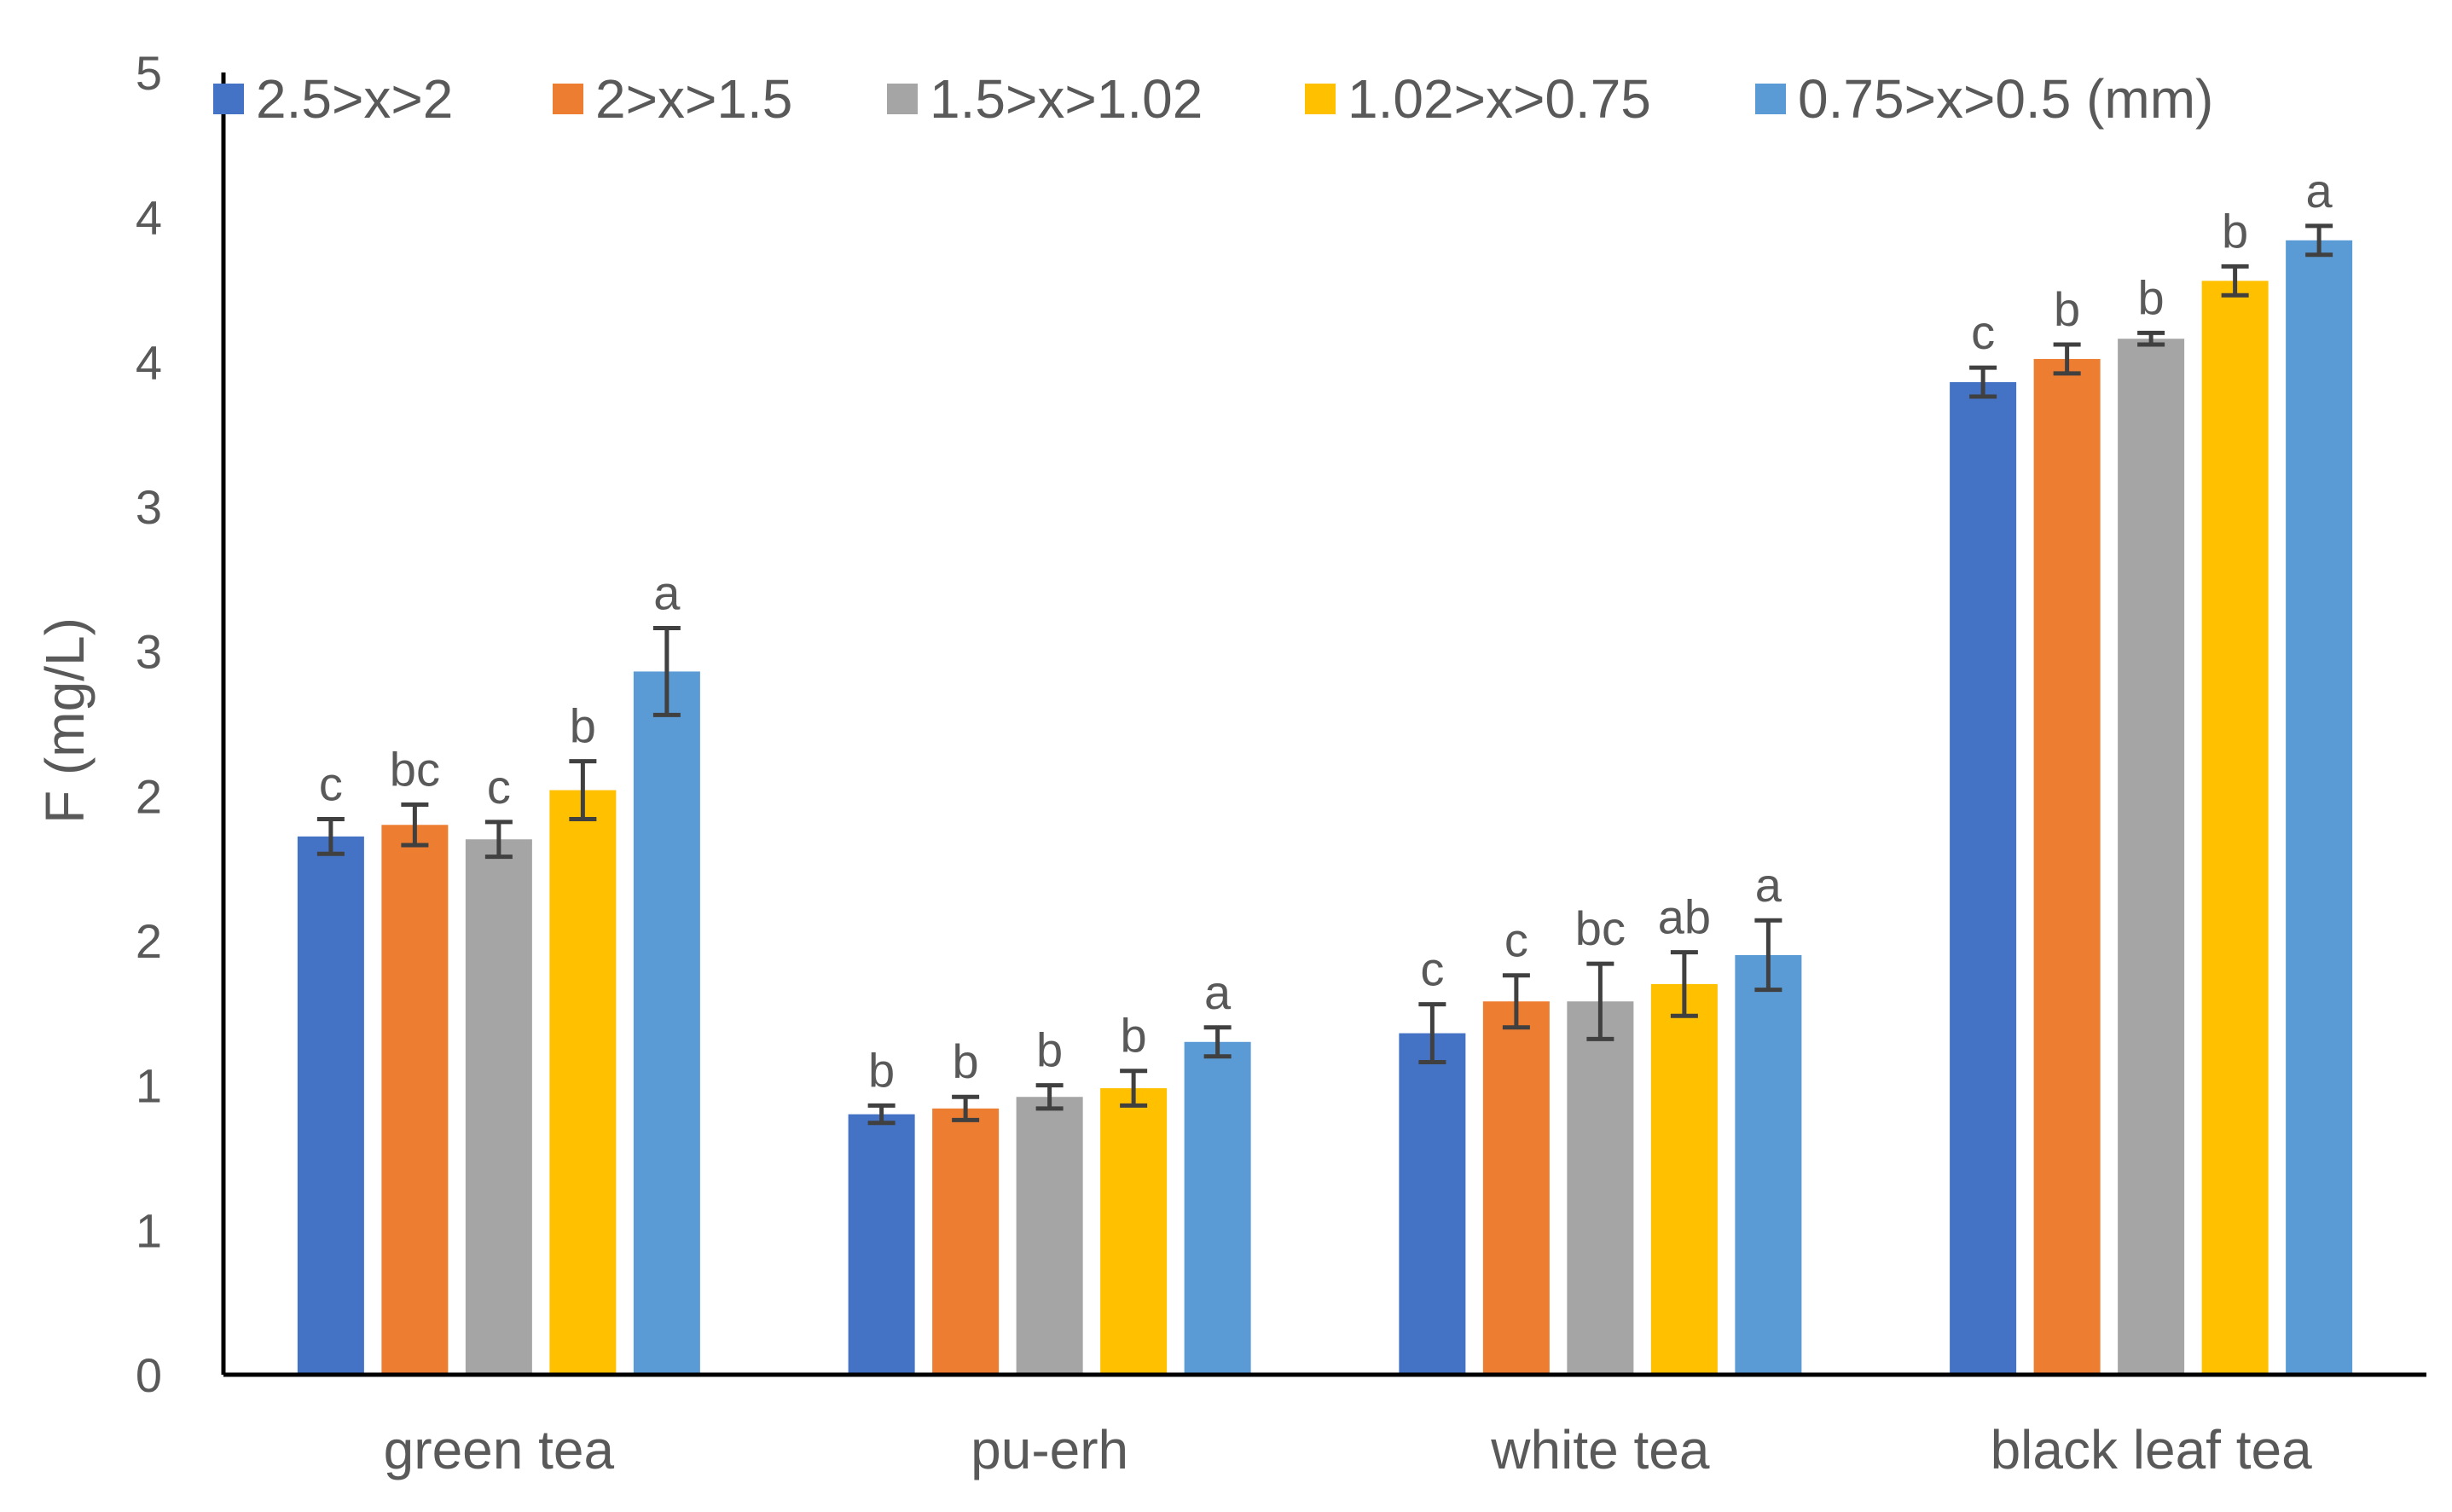  Describe the element at coordinates (1049, 1449) in the screenshot. I see `x-category-label: pu-erh` at that location.